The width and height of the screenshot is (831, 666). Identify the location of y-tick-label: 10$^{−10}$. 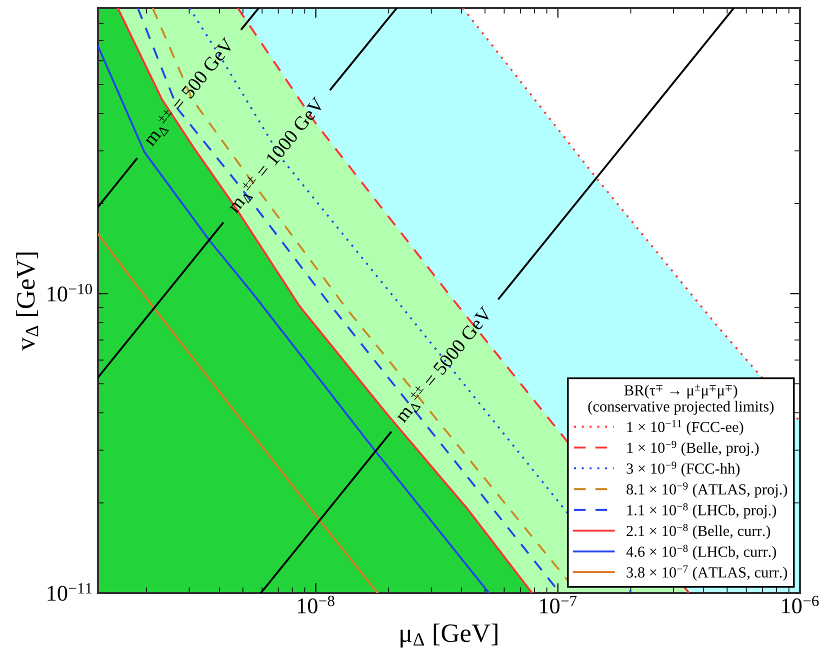
(70, 293).